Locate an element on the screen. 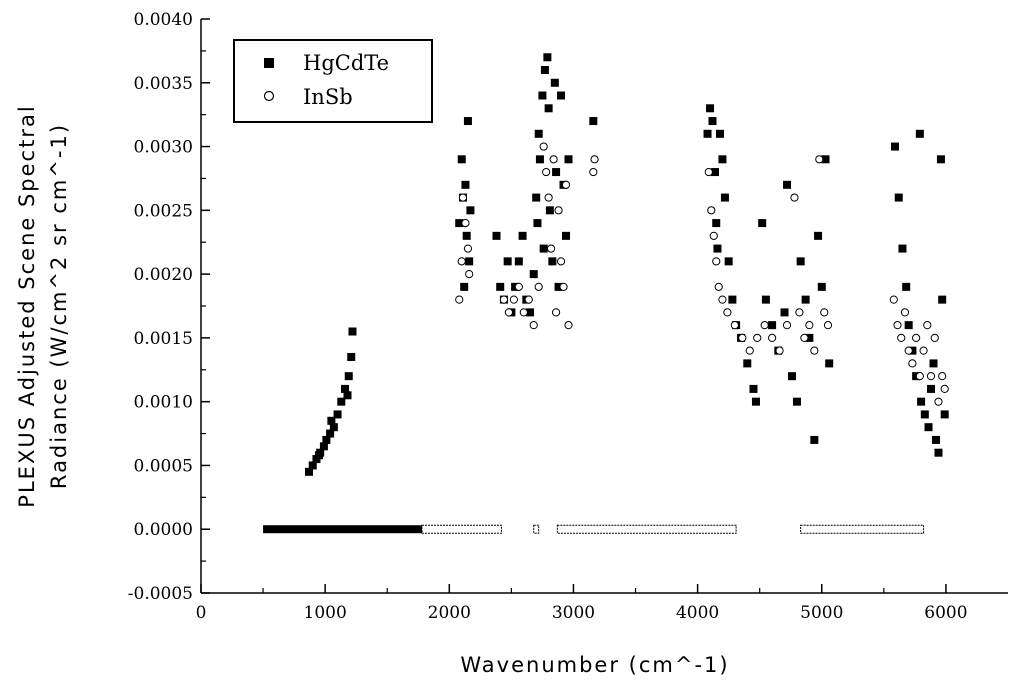  x-tick-label: 4000 is located at coordinates (697, 613).